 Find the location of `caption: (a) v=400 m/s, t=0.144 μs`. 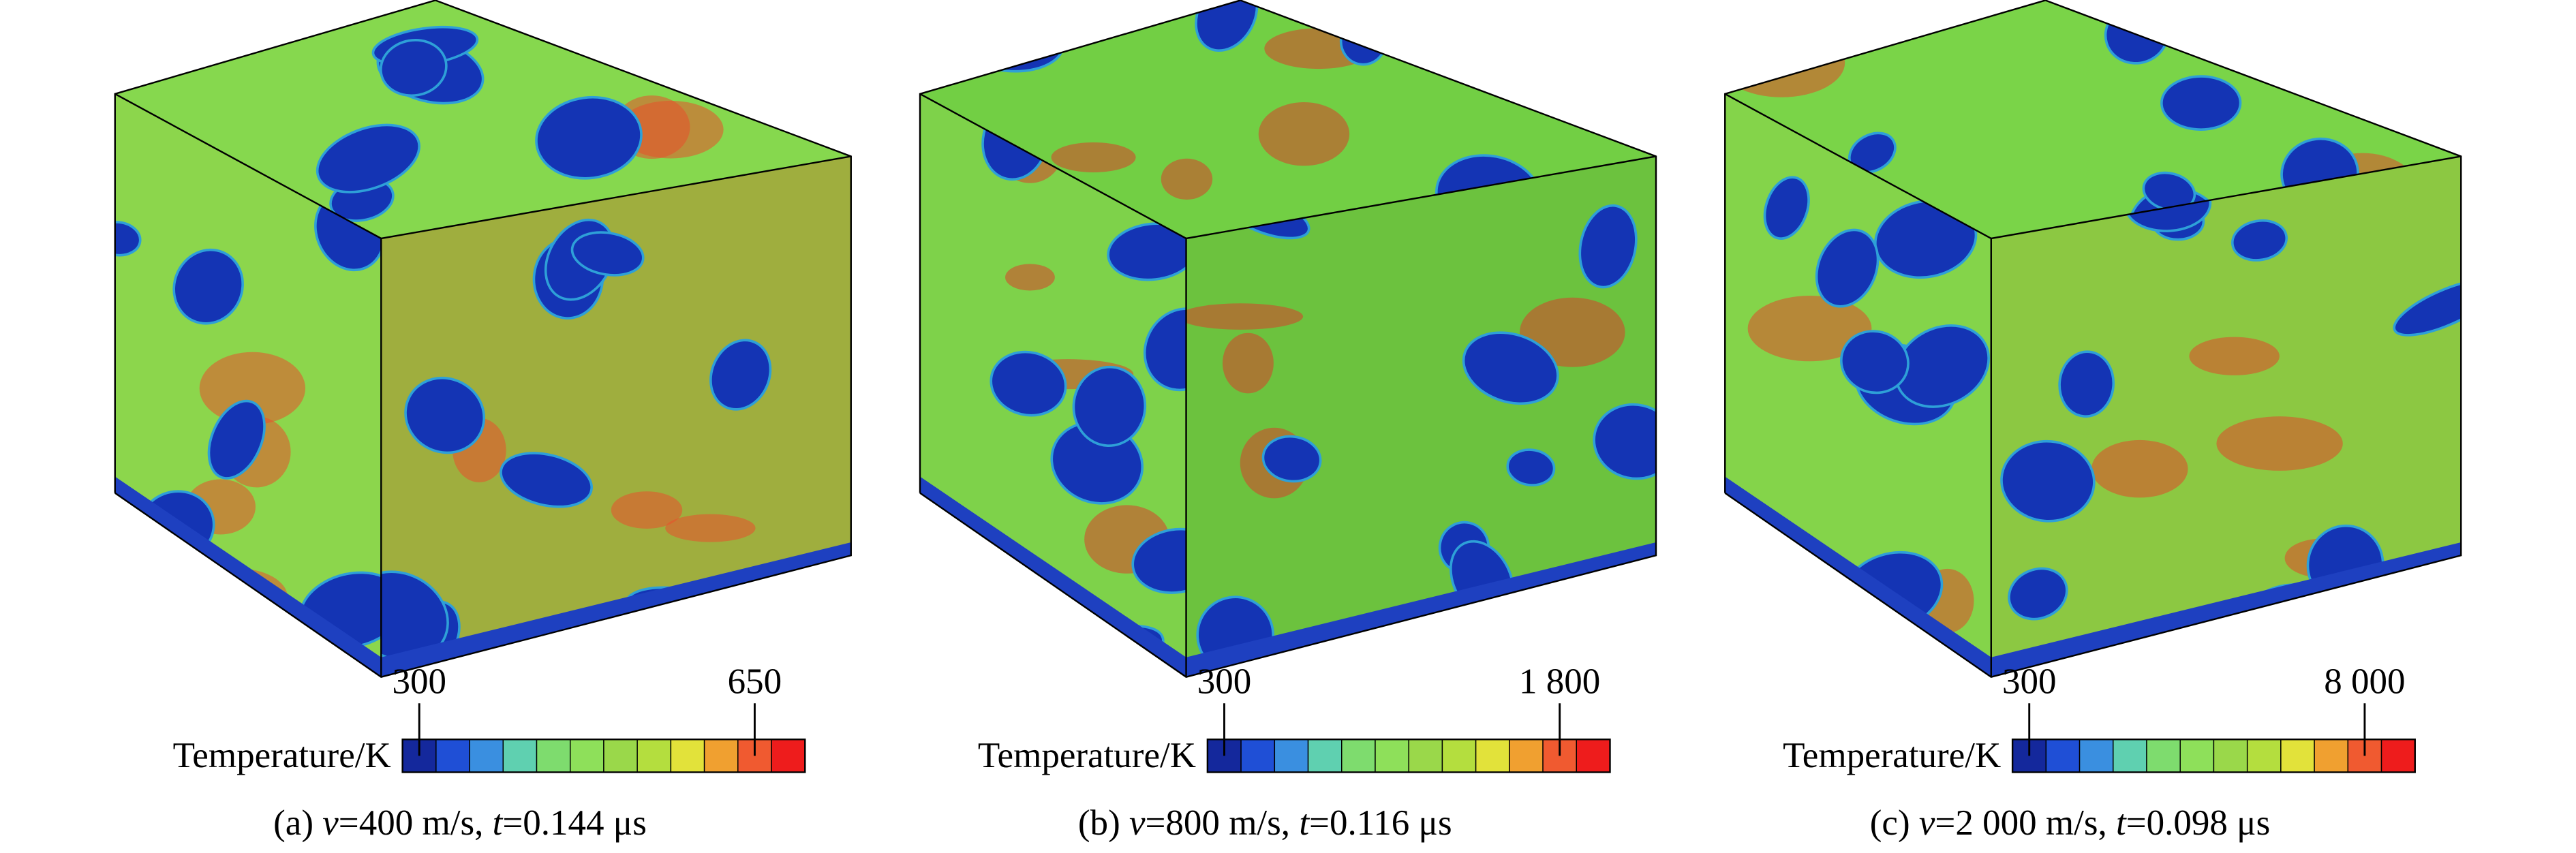

caption: (a) v=400 m/s, t=0.144 μs is located at coordinates (460, 823).